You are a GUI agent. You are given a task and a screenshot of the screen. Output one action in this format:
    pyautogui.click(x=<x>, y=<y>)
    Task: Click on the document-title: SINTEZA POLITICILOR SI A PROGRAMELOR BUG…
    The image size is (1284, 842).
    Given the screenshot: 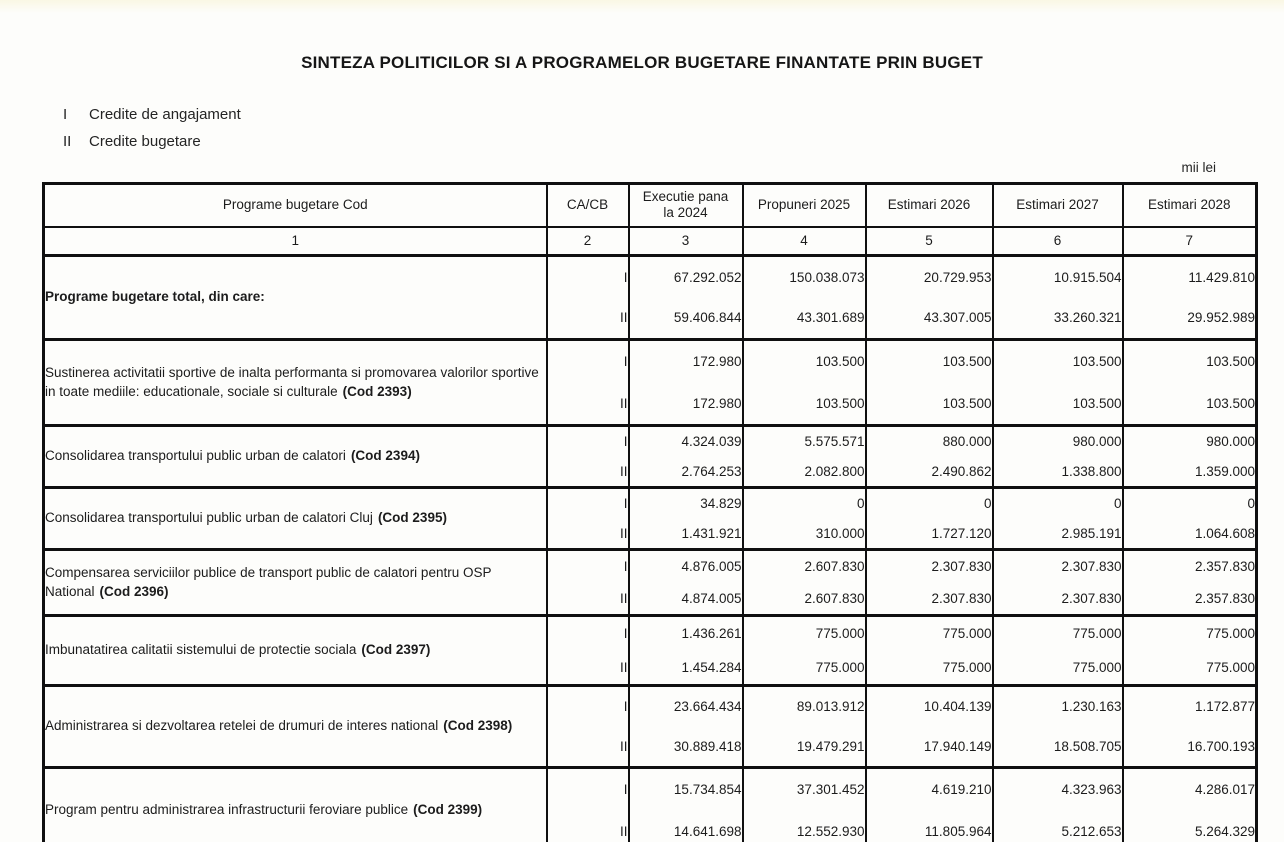 What is the action you would take?
    pyautogui.click(x=642, y=62)
    